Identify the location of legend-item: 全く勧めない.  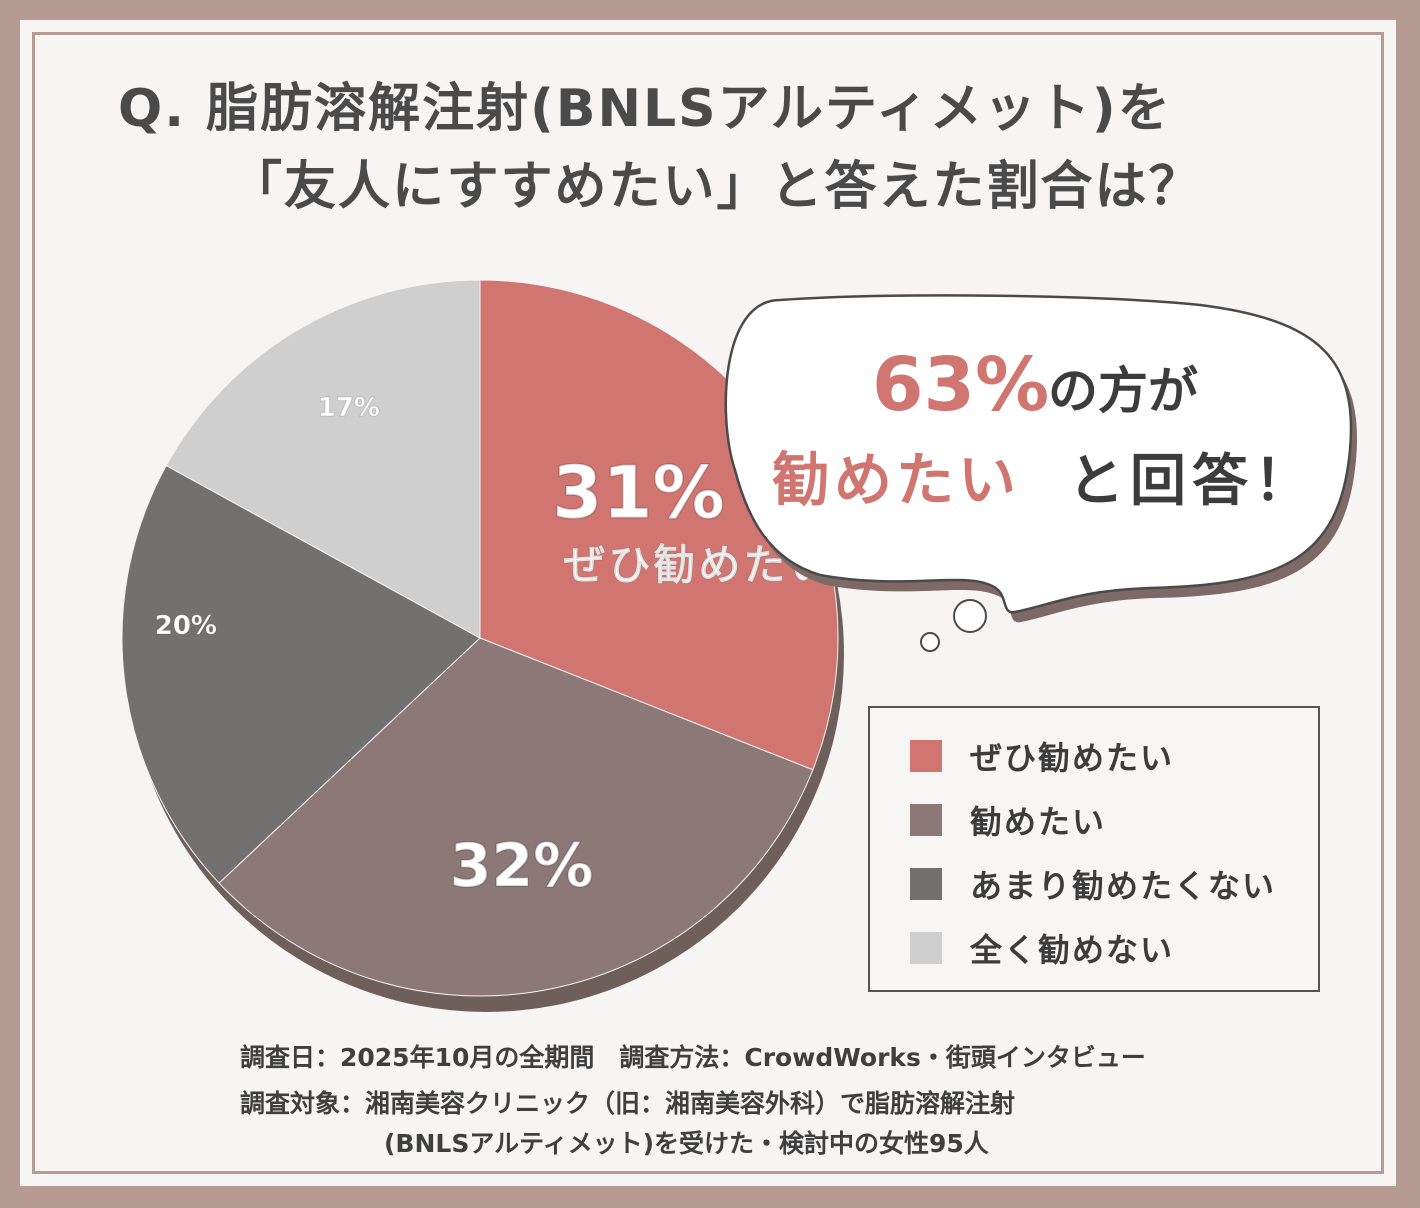
(1042, 948).